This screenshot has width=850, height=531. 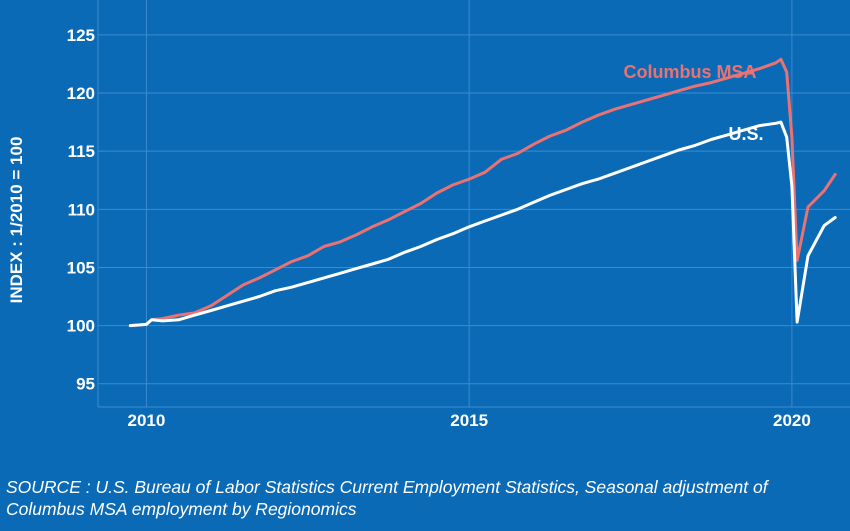 I want to click on y-tick-label: 100, so click(x=81, y=326).